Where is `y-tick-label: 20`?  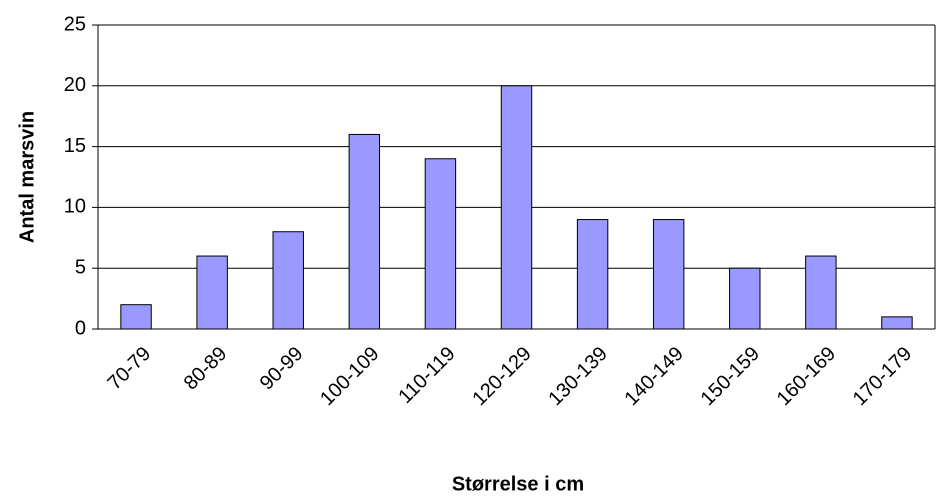 y-tick-label: 20 is located at coordinates (75, 85).